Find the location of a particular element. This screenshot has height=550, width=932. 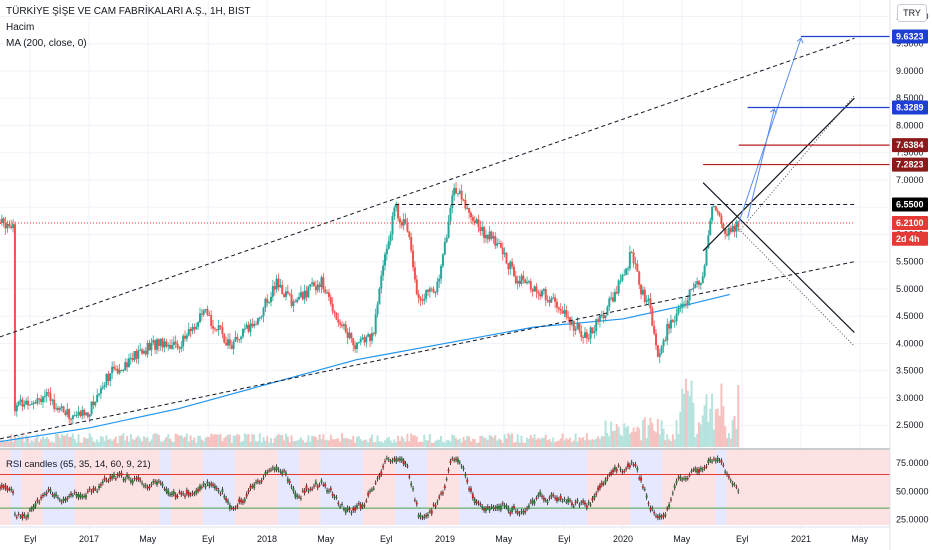

currency-button: TRY is located at coordinates (912, 13).